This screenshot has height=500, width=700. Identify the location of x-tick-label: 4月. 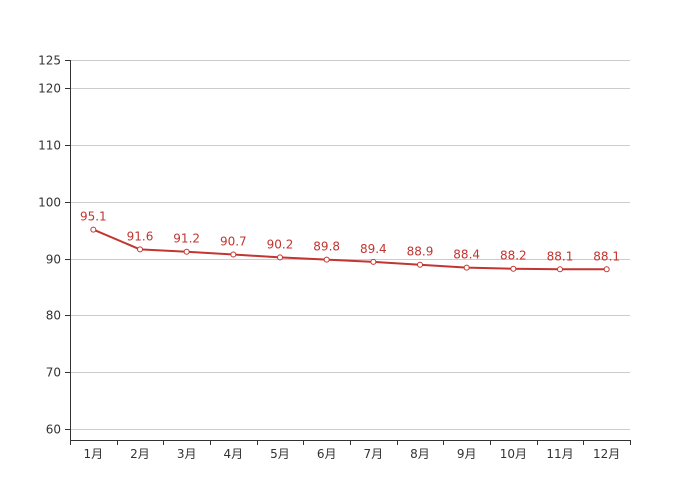
(234, 454).